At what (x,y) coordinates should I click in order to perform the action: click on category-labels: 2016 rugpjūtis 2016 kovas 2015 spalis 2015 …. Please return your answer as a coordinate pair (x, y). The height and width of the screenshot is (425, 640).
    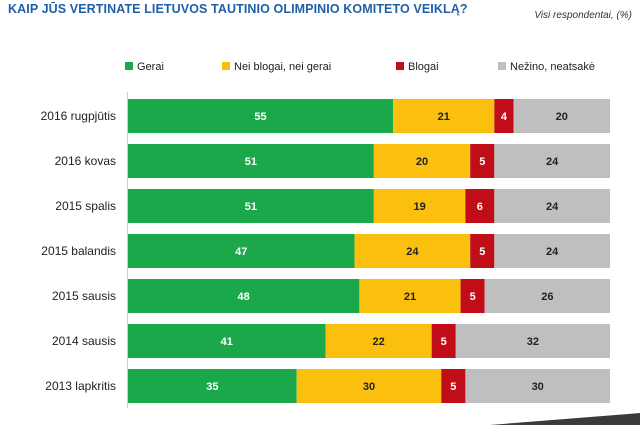
    Looking at the image, I should click on (78, 251).